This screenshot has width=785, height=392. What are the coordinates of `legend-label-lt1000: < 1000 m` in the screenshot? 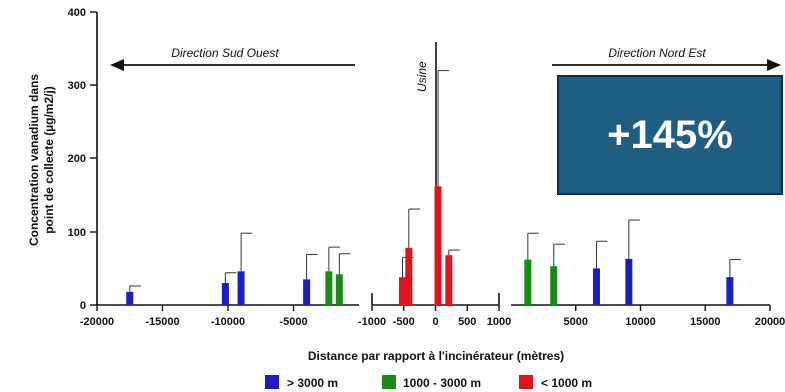 It's located at (566, 383).